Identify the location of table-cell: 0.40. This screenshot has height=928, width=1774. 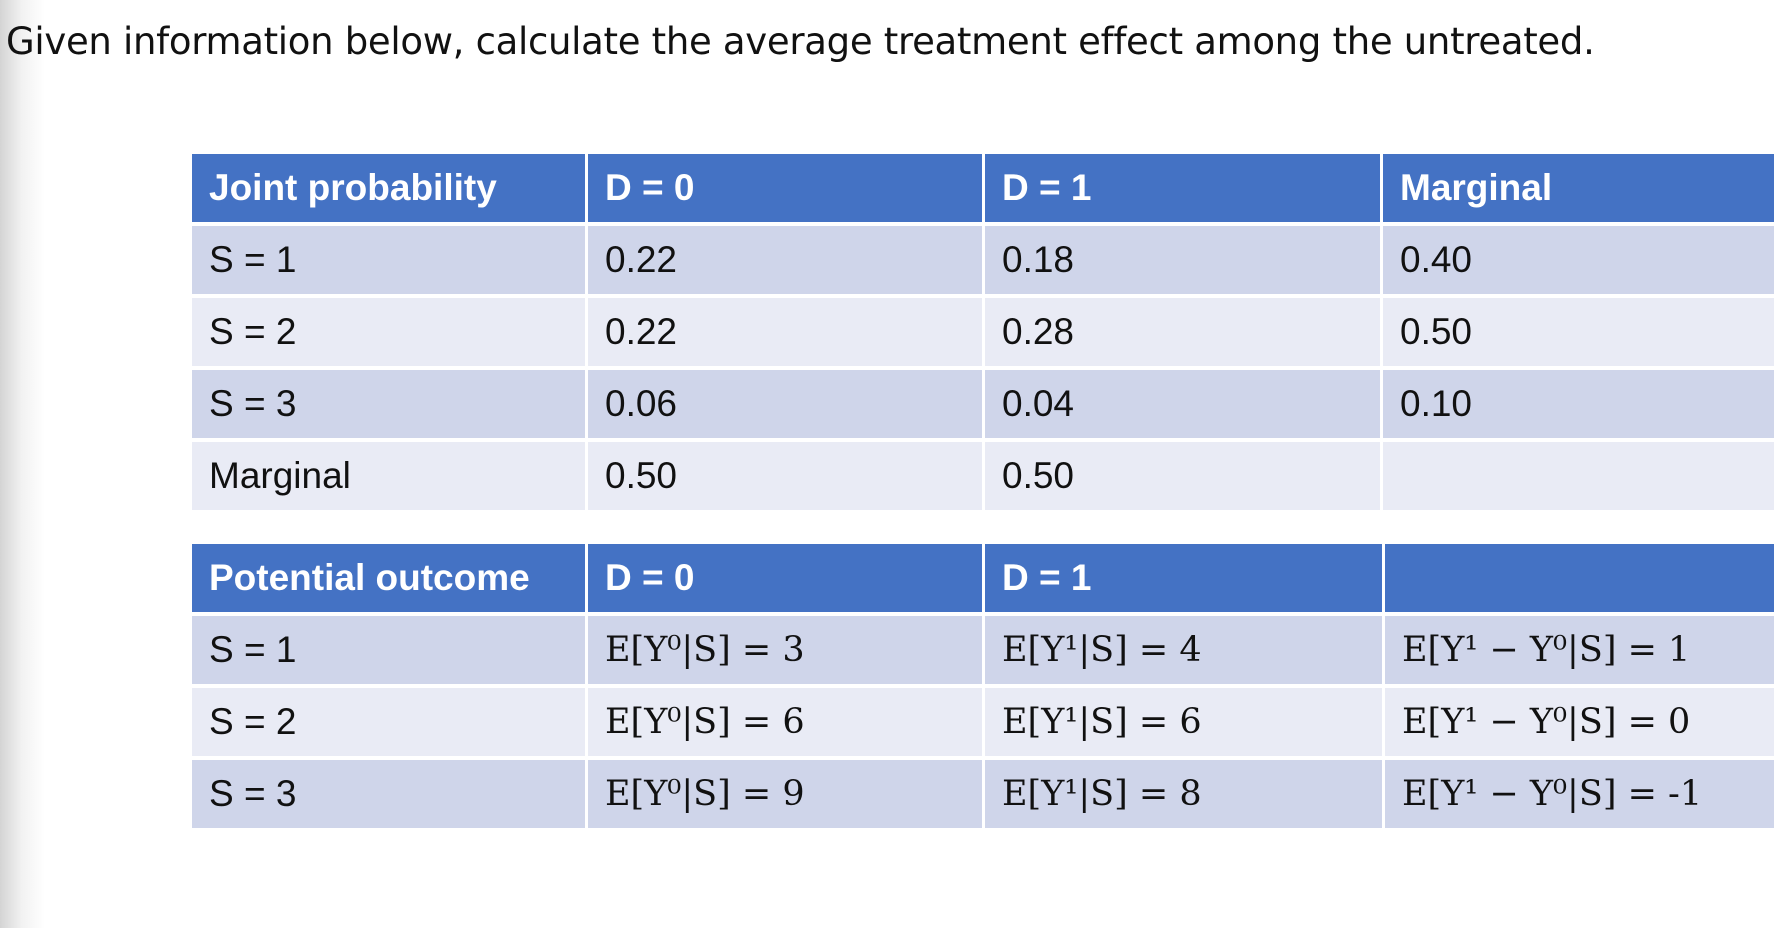
(1578, 260).